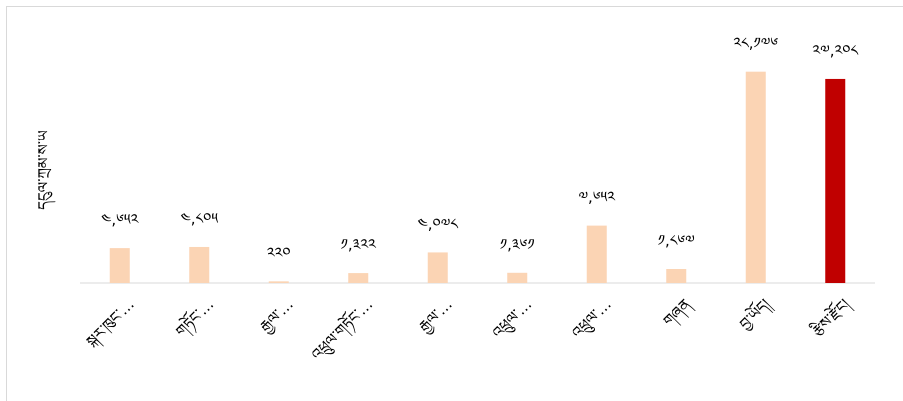 The width and height of the screenshot is (903, 401). Describe the element at coordinates (437, 224) in the screenshot. I see `data-label: ༤,༠༧༨` at that location.